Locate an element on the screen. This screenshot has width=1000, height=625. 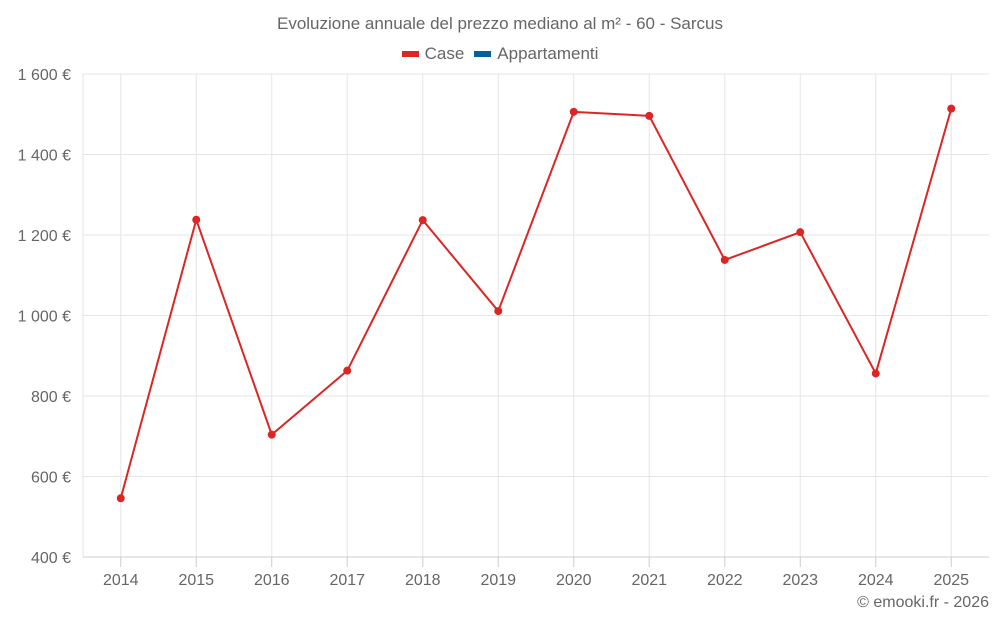
legend-item-case: Case is located at coordinates (433, 54).